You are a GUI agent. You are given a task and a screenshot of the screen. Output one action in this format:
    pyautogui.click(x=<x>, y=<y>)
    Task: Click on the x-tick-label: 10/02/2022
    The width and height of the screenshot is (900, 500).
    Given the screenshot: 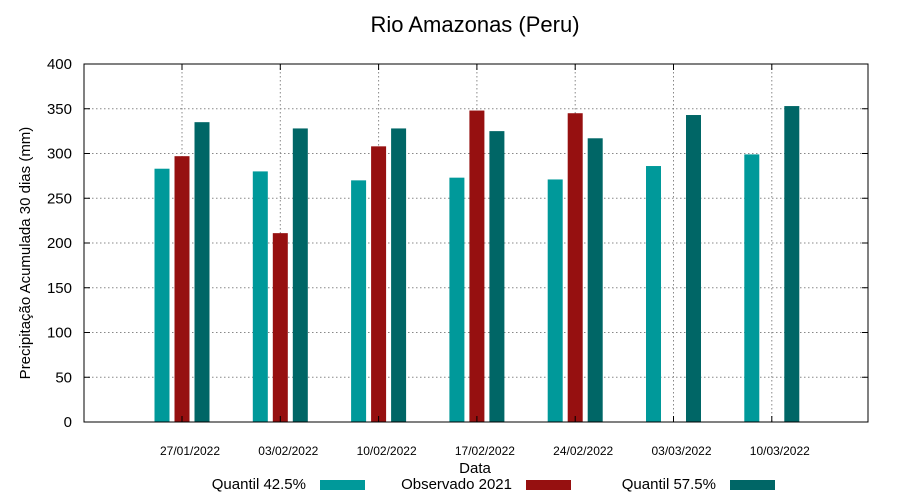 What is the action you would take?
    pyautogui.click(x=387, y=451)
    